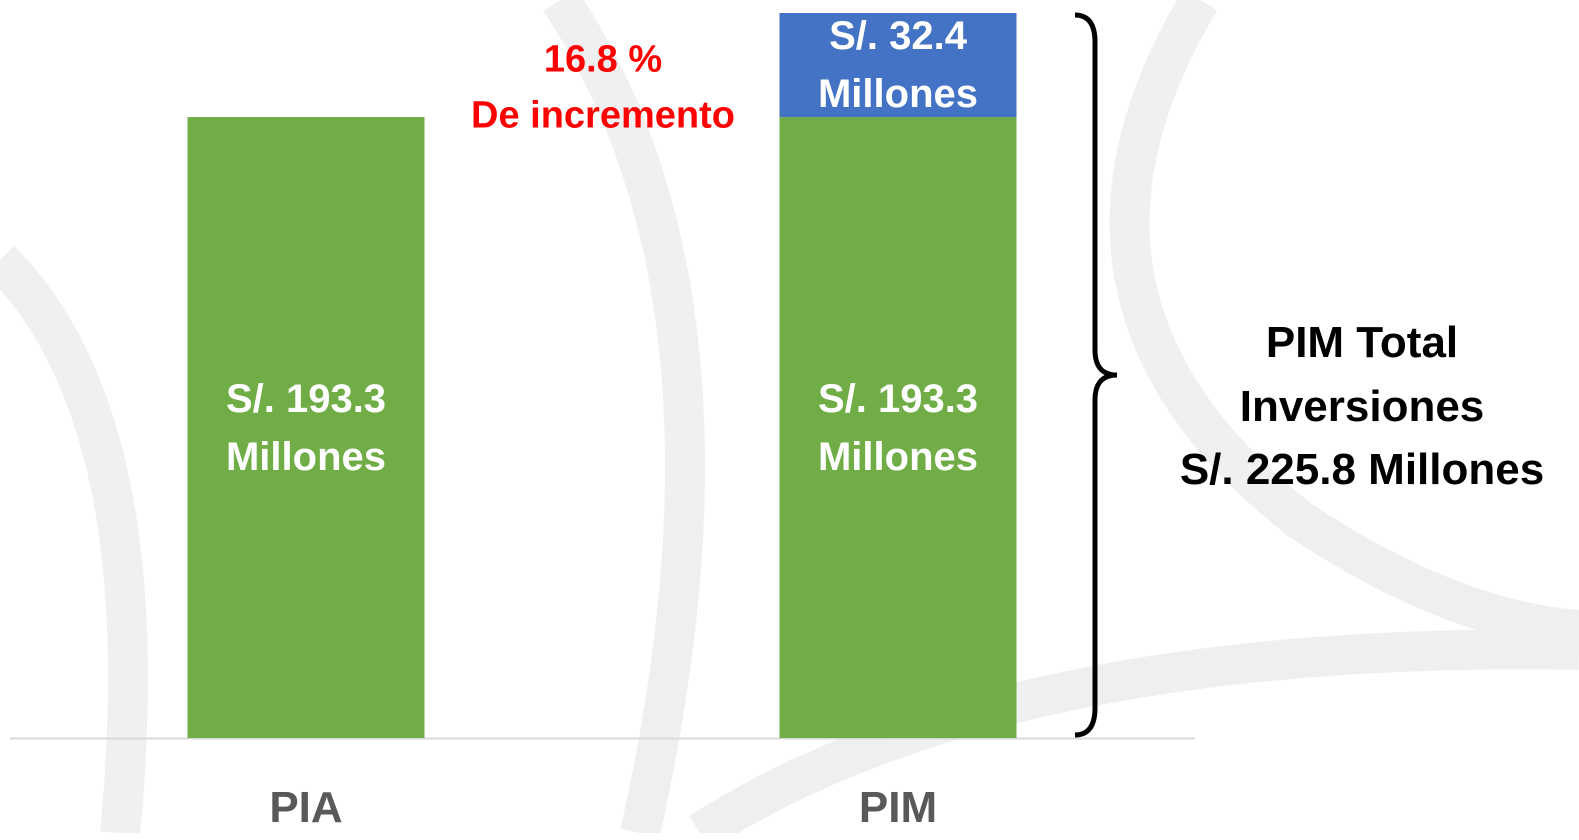 Image resolution: width=1579 pixels, height=840 pixels. Describe the element at coordinates (603, 115) in the screenshot. I see `annotation: De incremento` at that location.